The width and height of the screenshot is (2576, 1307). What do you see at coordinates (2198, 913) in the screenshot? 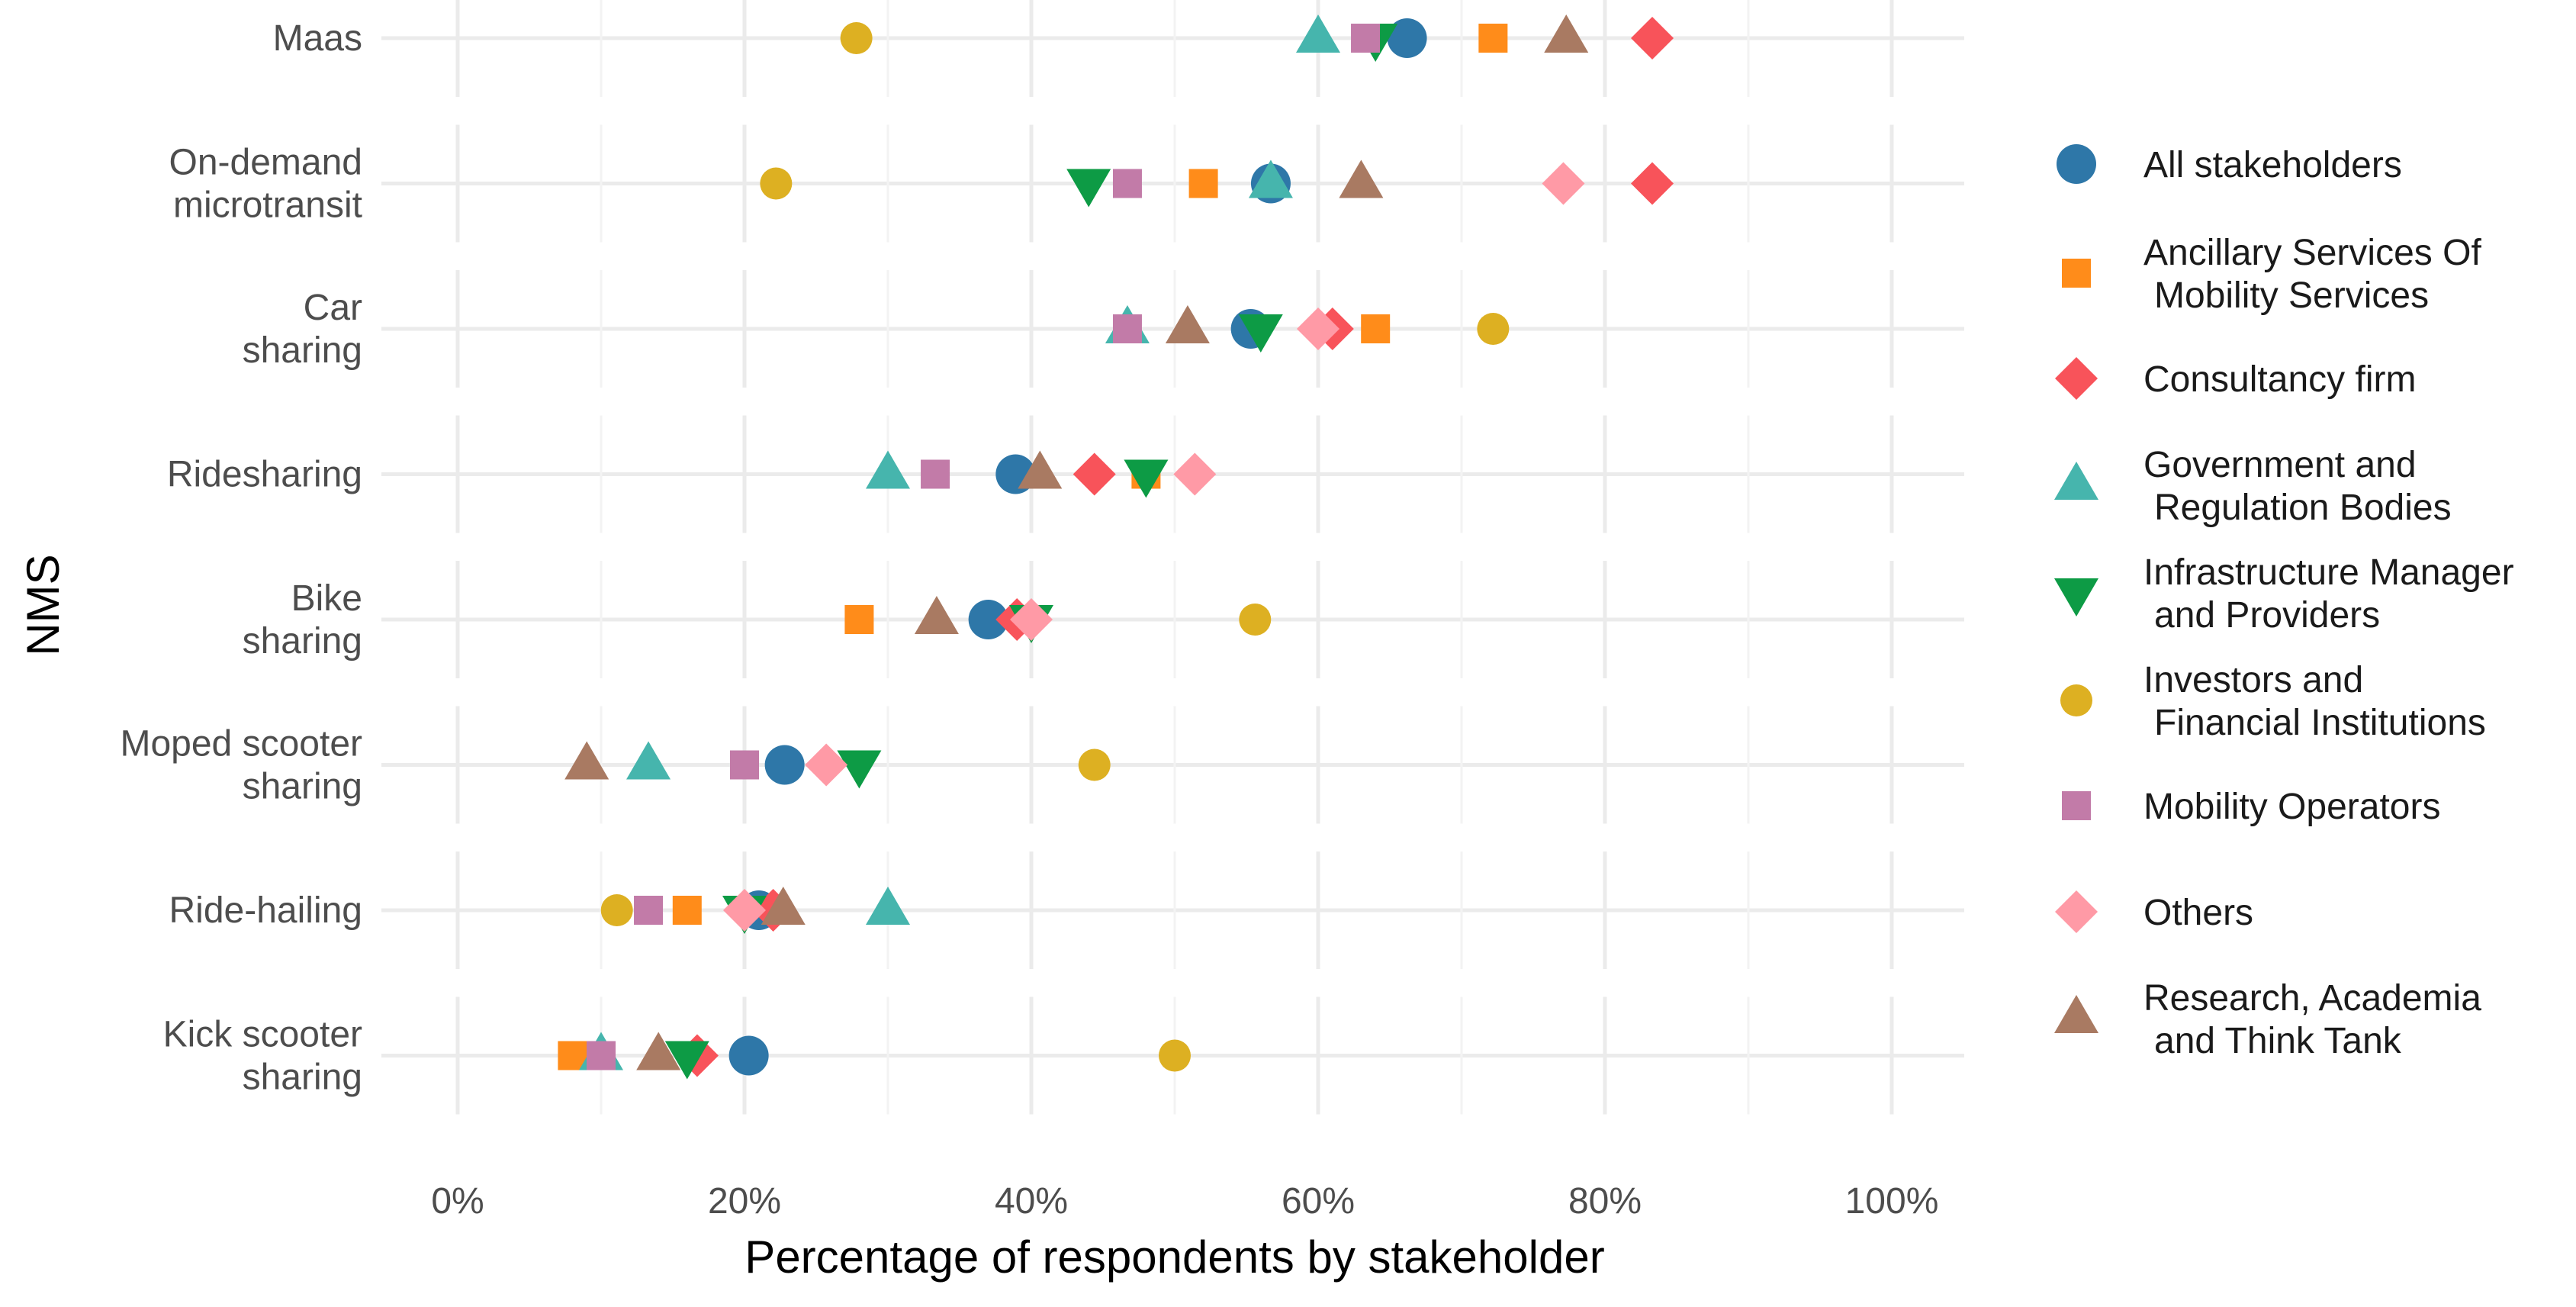
I see `legend-label: Others` at bounding box center [2198, 913].